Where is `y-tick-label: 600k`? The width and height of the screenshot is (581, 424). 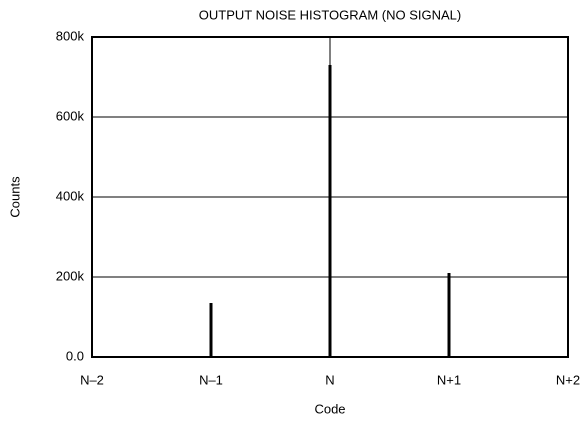
y-tick-label: 600k is located at coordinates (70, 115).